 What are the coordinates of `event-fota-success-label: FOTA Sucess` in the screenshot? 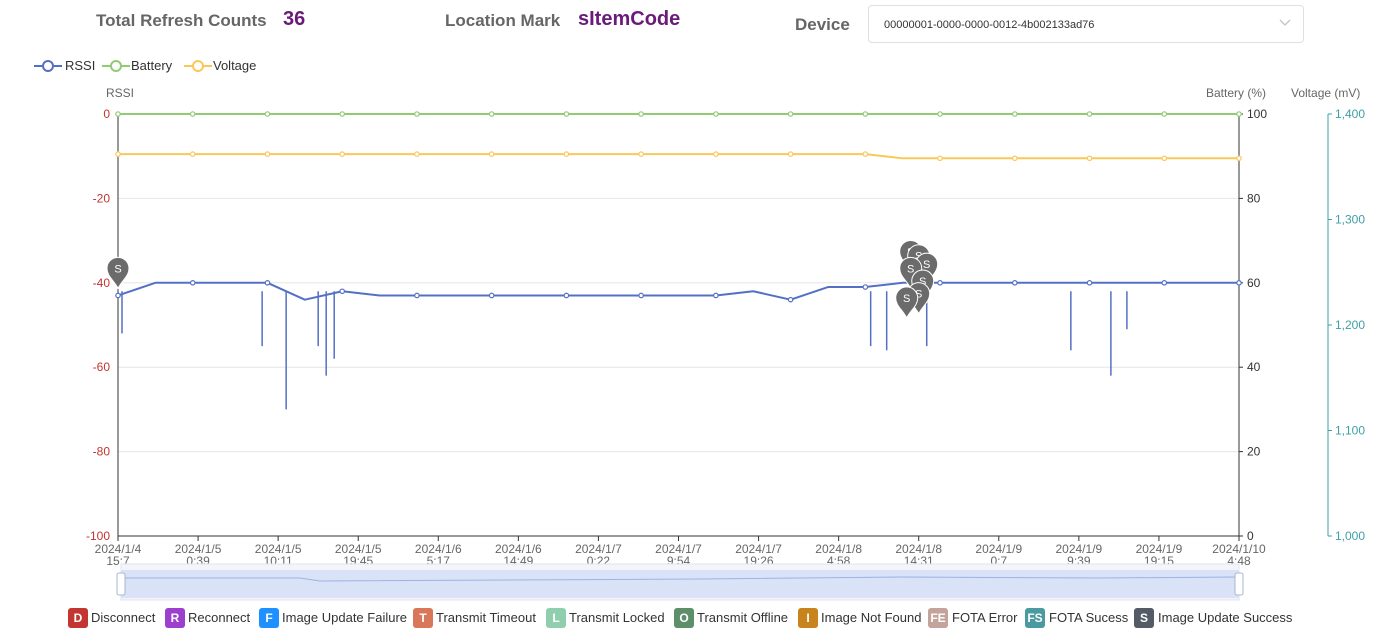 It's located at (1089, 617).